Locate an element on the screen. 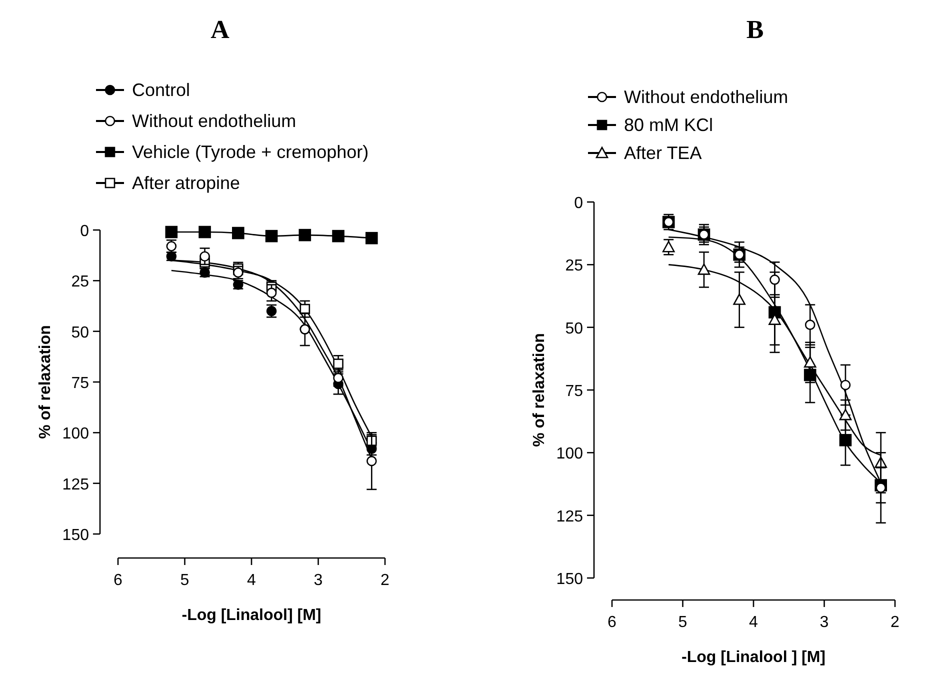 Image resolution: width=927 pixels, height=680 pixels. legend-label: Vehicle (Tyrode + cremophor) is located at coordinates (250, 152).